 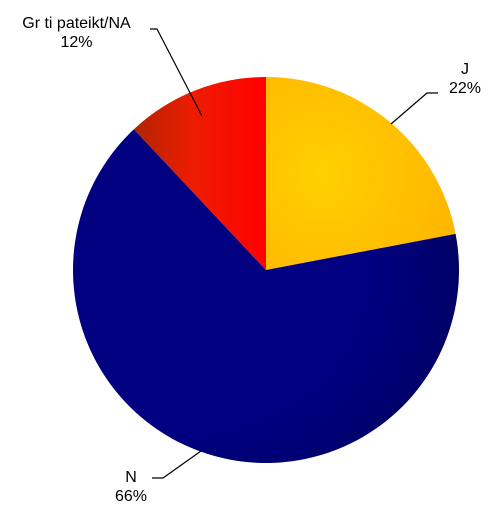 What do you see at coordinates (465, 69) in the screenshot?
I see `slice-name-j: J` at bounding box center [465, 69].